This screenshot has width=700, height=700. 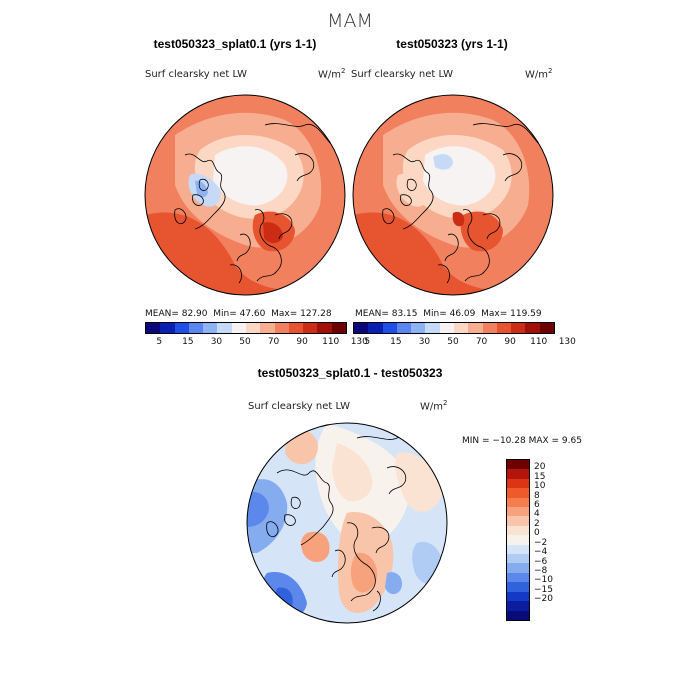 I want to click on diff-colorbar, so click(x=518, y=540).